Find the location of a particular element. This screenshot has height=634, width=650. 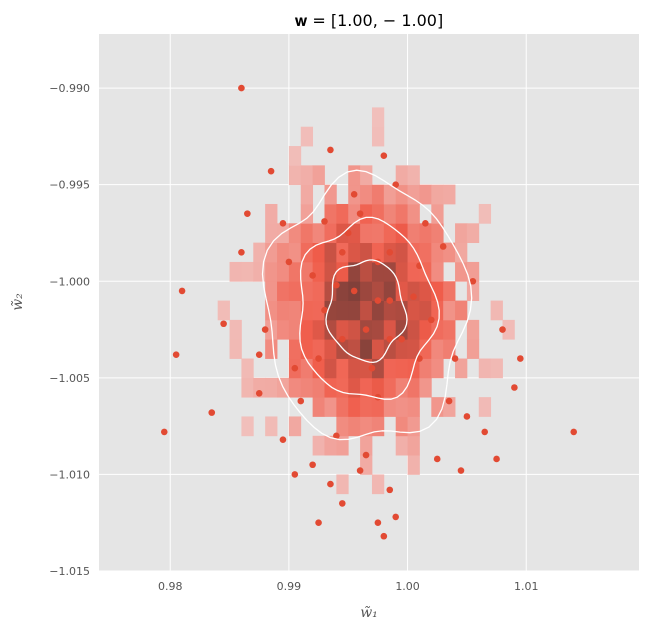

contour-layer is located at coordinates (367, 305).